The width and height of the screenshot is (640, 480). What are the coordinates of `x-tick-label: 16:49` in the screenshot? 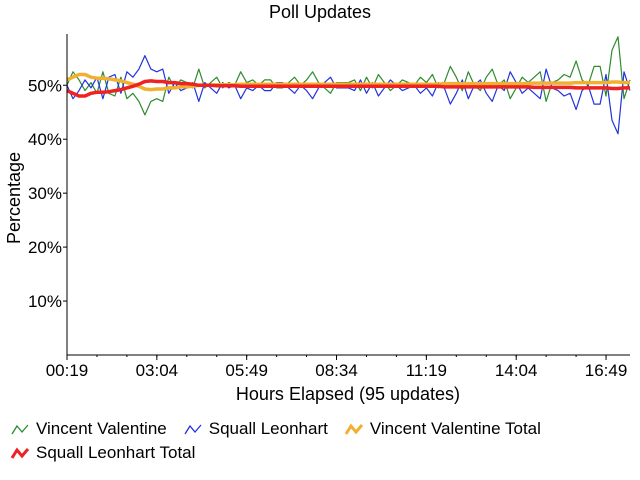 It's located at (606, 370).